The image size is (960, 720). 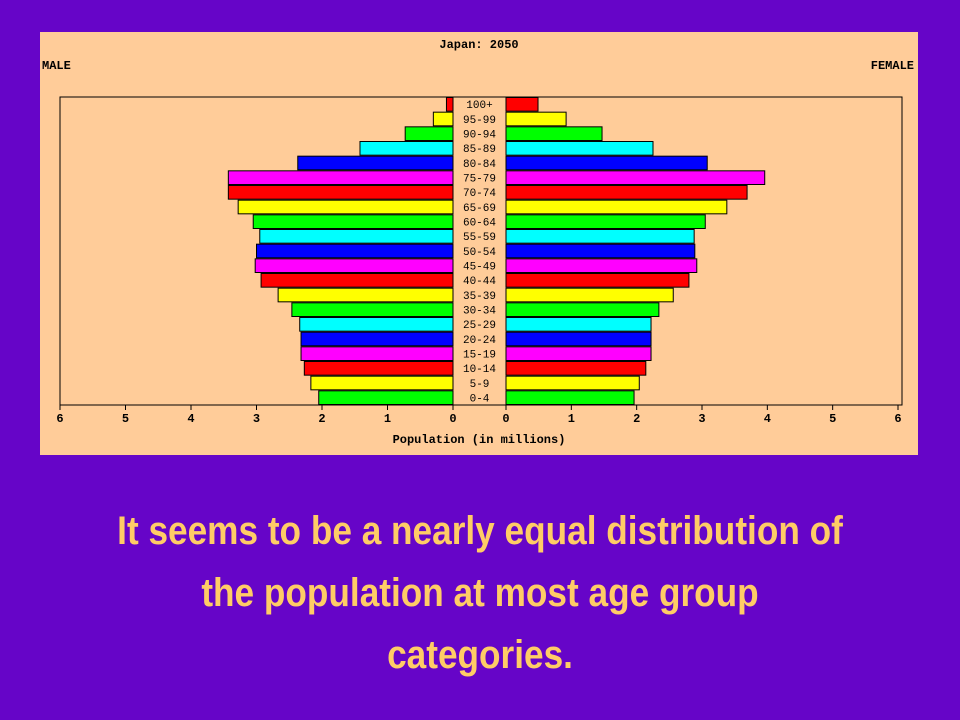 I want to click on category-label: 30-34, so click(x=479, y=312).